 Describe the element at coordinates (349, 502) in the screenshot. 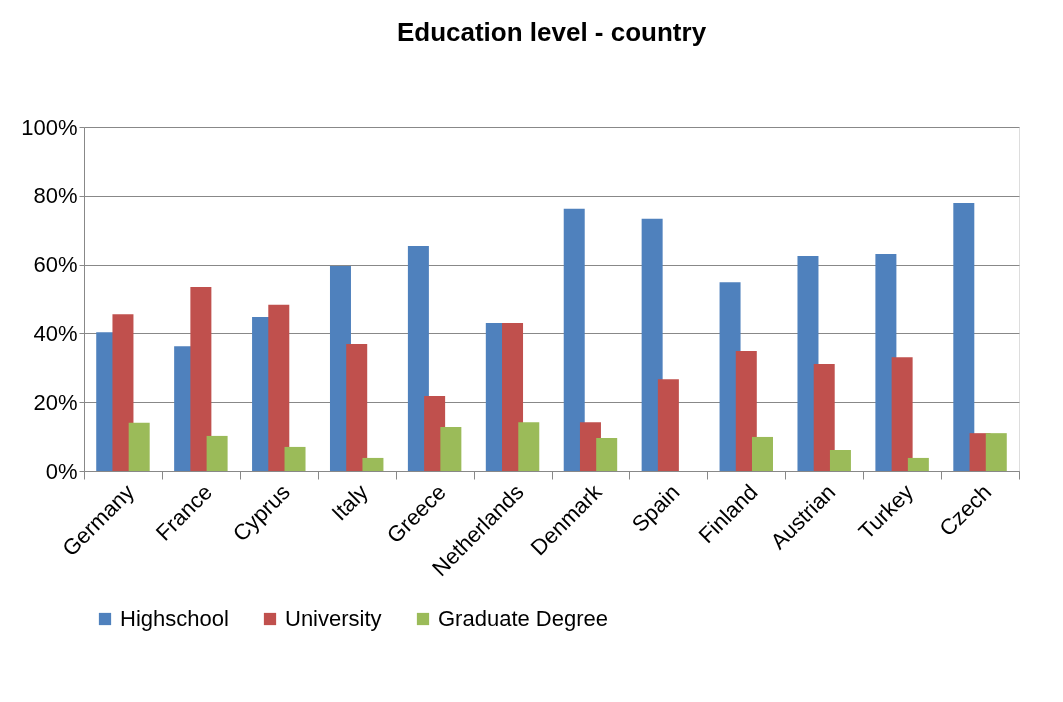

I see `x-tick-label: Italy` at that location.